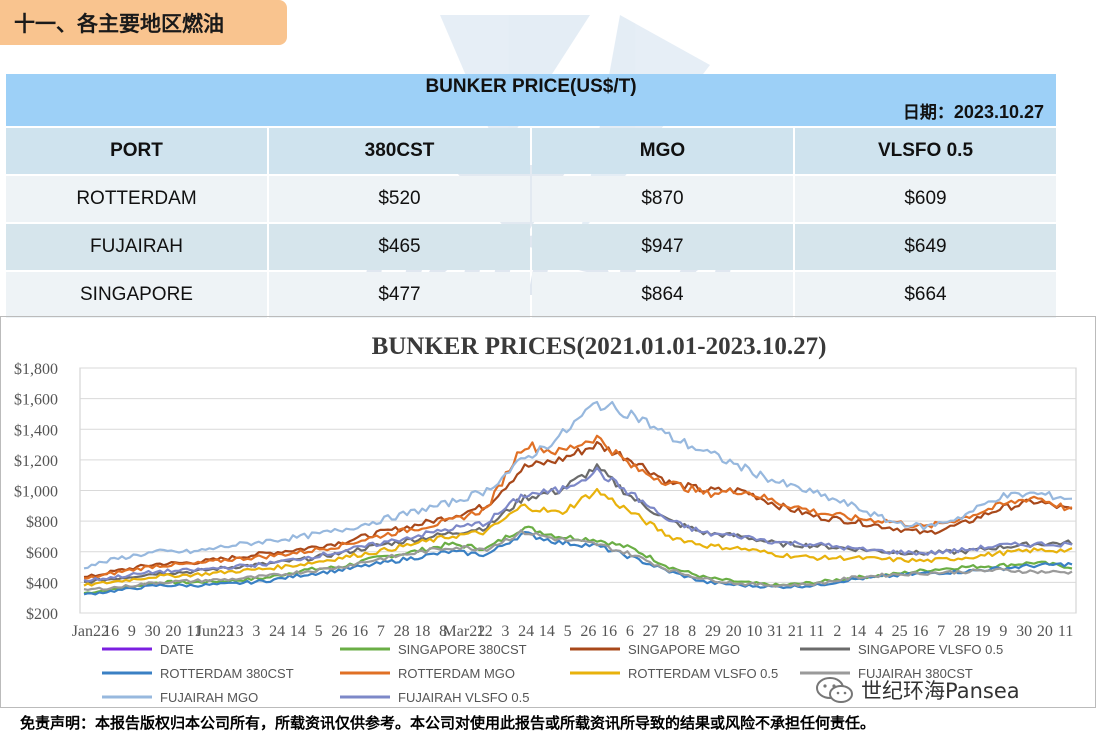 The width and height of the screenshot is (1098, 738). Describe the element at coordinates (713, 631) in the screenshot. I see `x-tick-label: 29` at that location.